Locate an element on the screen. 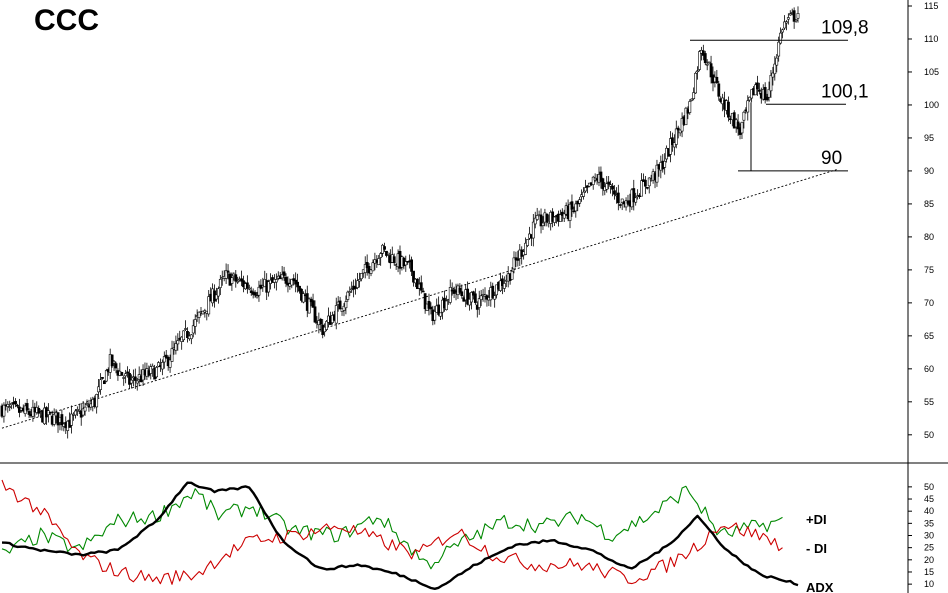 This screenshot has width=948, height=593. price-tick-label: 90 is located at coordinates (929, 171).